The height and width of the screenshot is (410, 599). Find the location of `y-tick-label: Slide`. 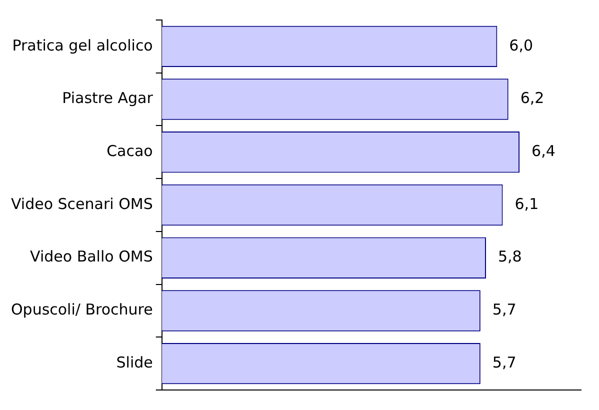

y-tick-label: Slide is located at coordinates (134, 362).